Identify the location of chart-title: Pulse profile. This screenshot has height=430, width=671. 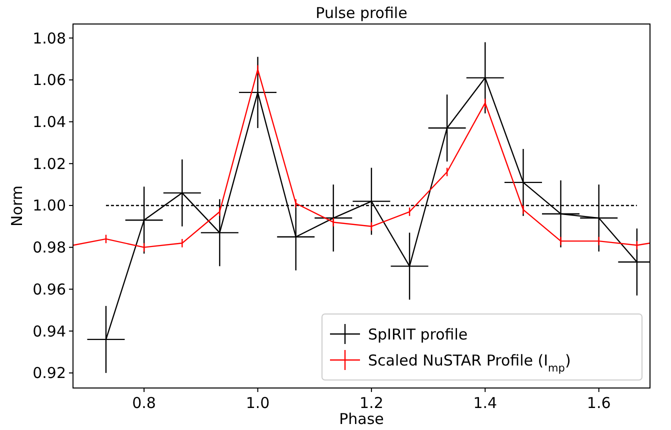
(362, 13).